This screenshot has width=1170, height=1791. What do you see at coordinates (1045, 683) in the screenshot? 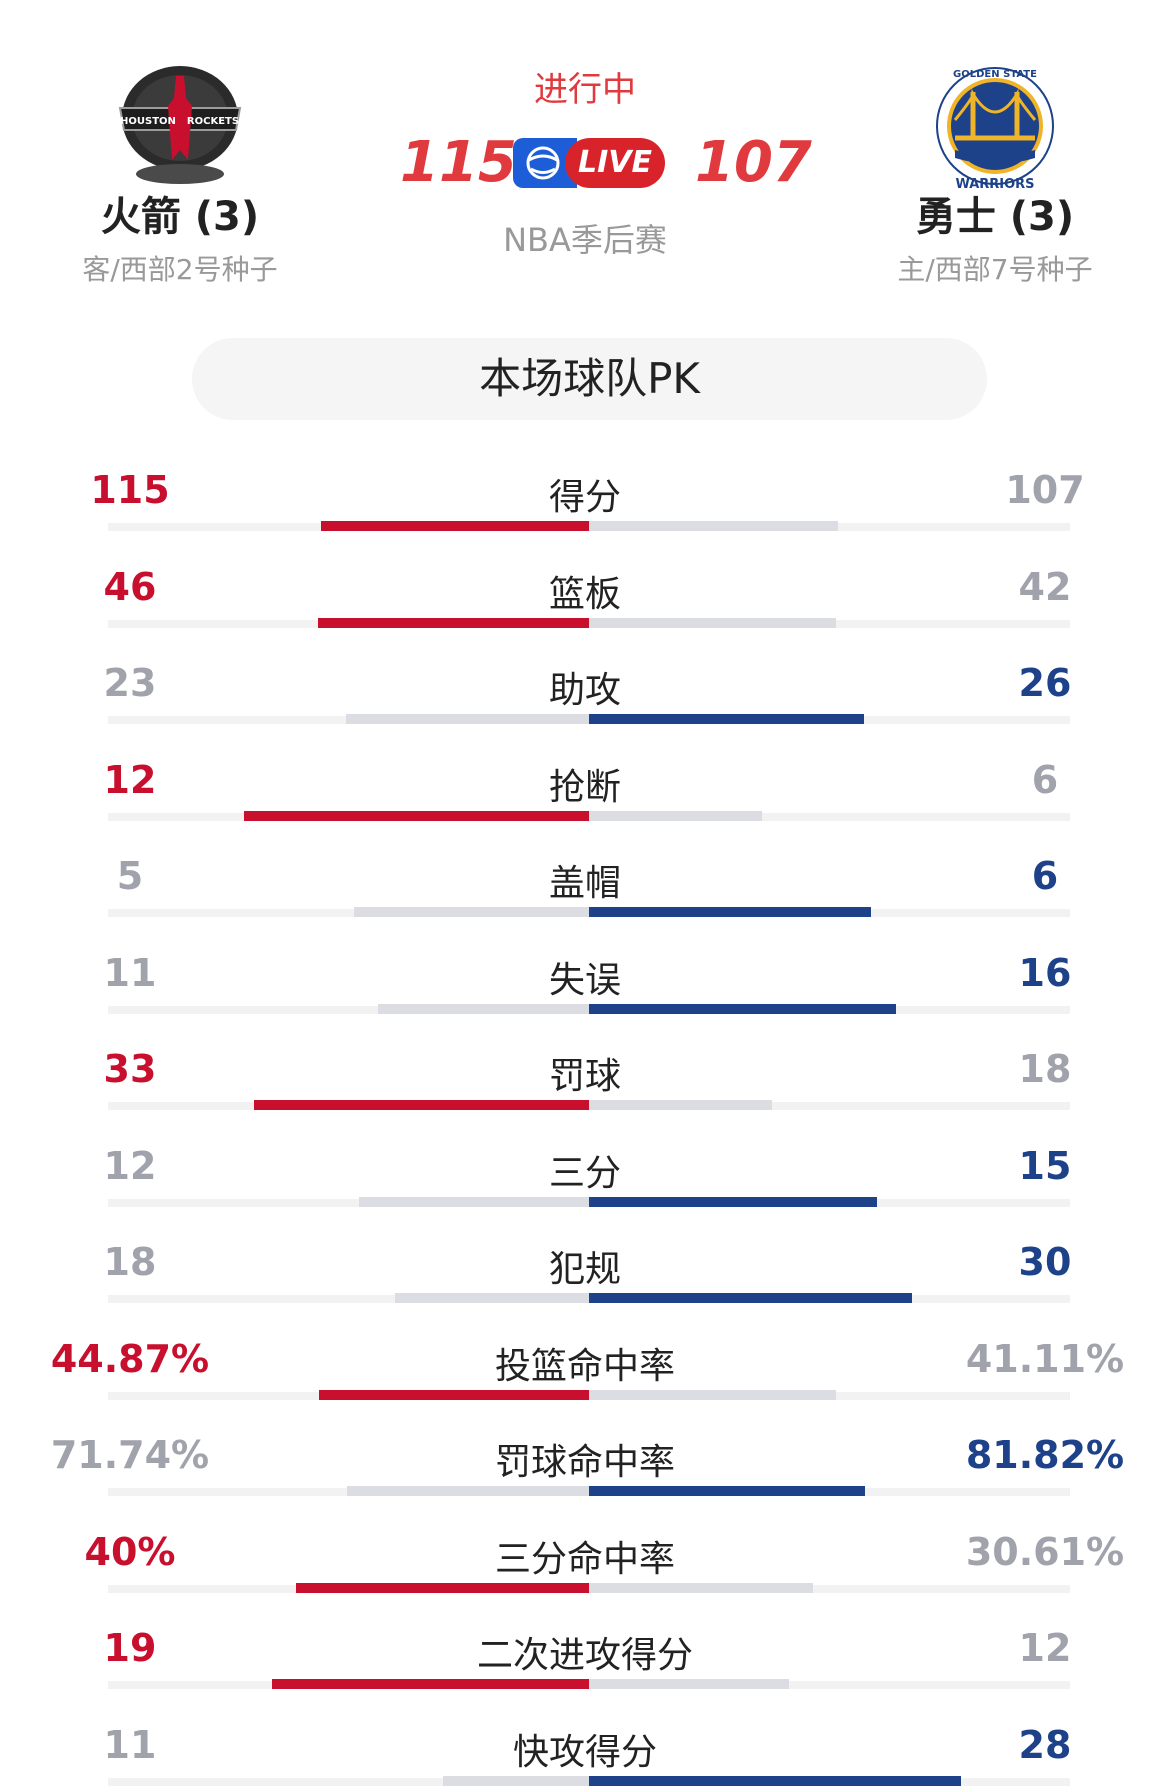
I see `stat-home-value: 26` at bounding box center [1045, 683].